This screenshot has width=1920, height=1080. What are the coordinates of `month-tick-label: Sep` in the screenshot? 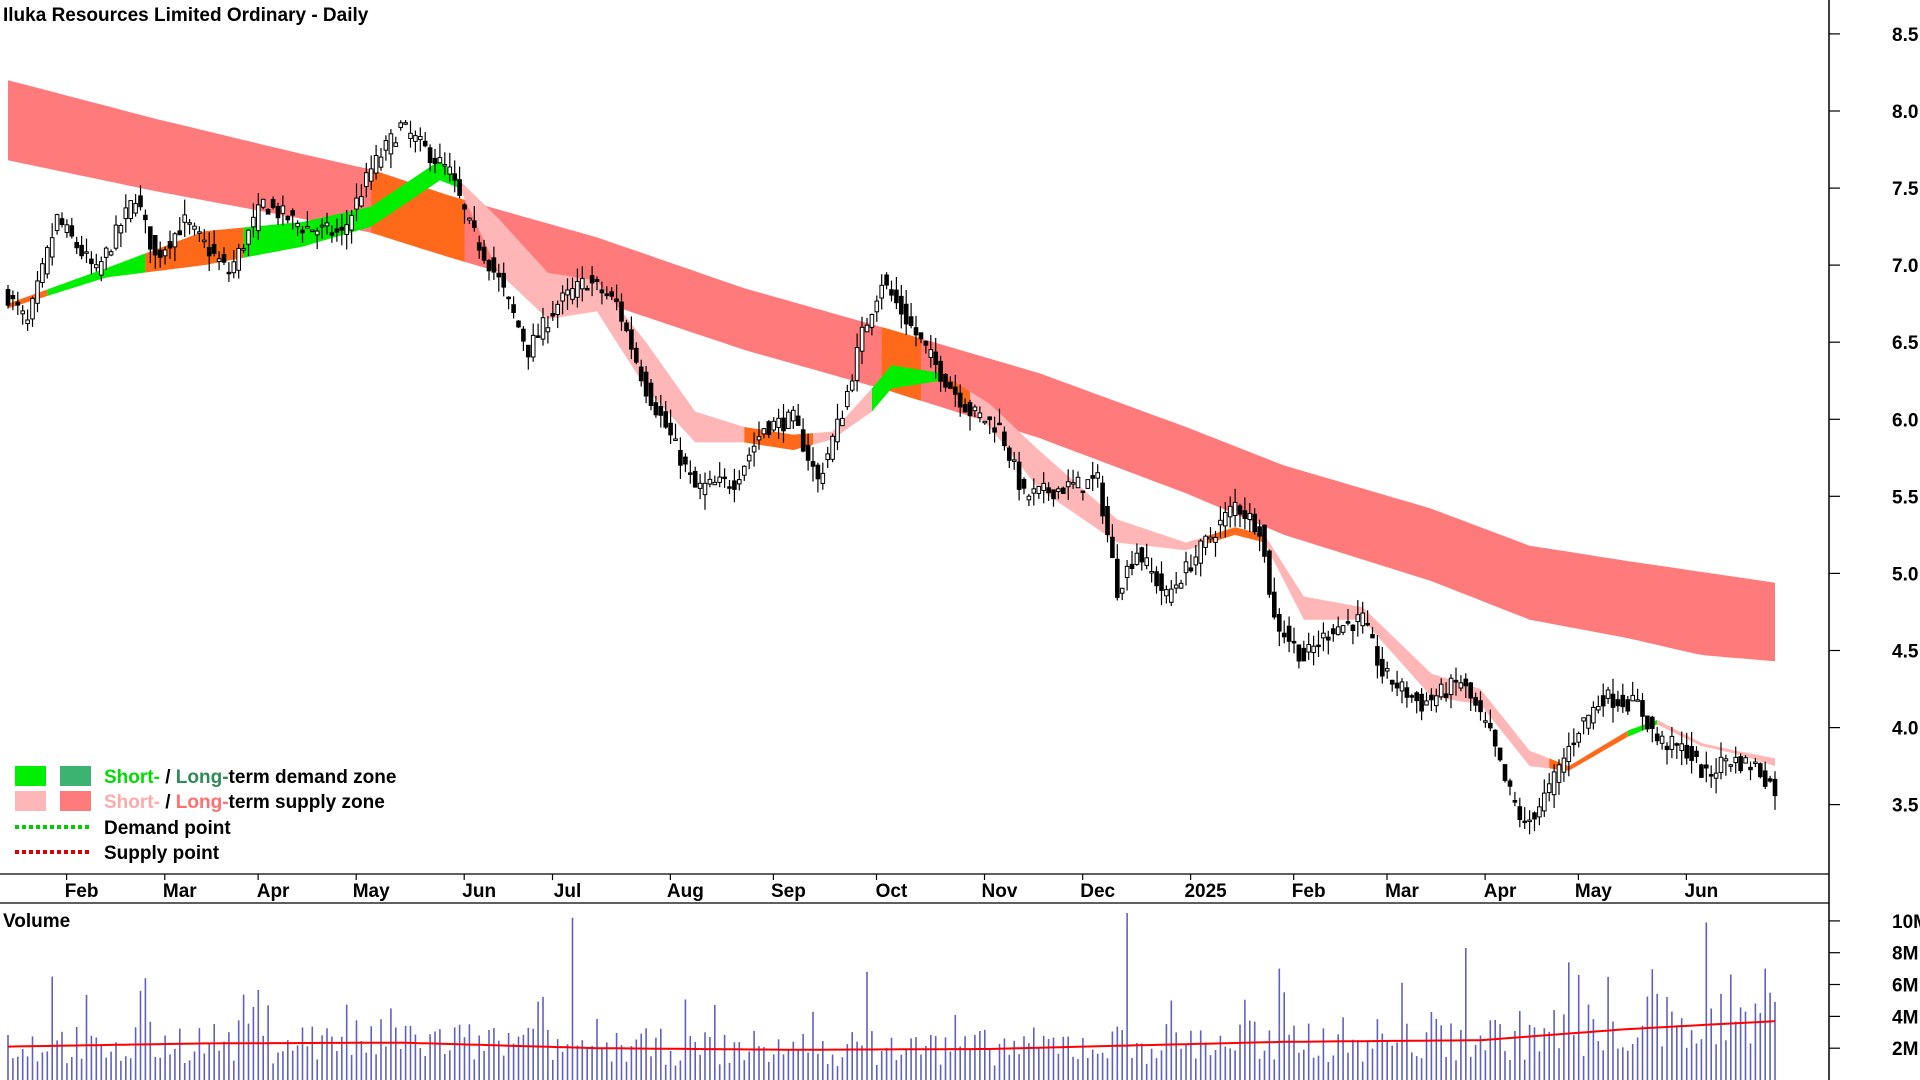 It's located at (788, 891).